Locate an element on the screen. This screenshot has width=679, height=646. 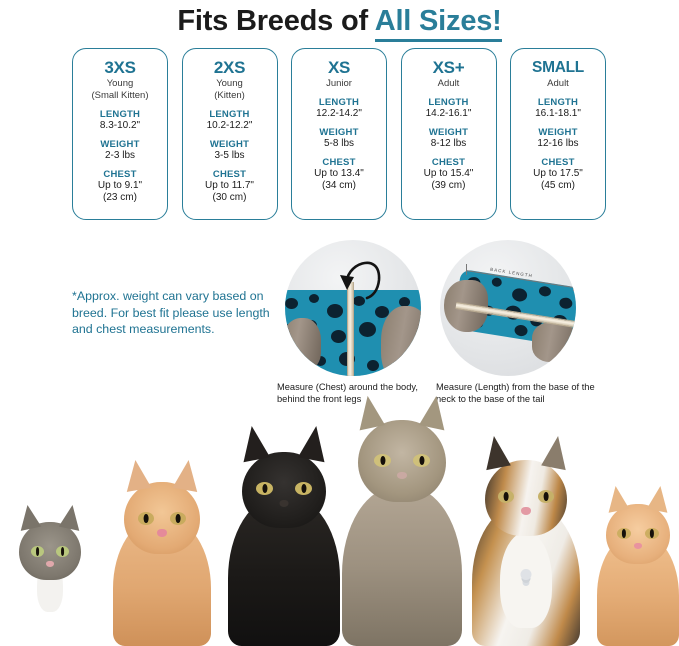
spec-weight-value: 5-8 lbs is located at coordinates (338, 143).